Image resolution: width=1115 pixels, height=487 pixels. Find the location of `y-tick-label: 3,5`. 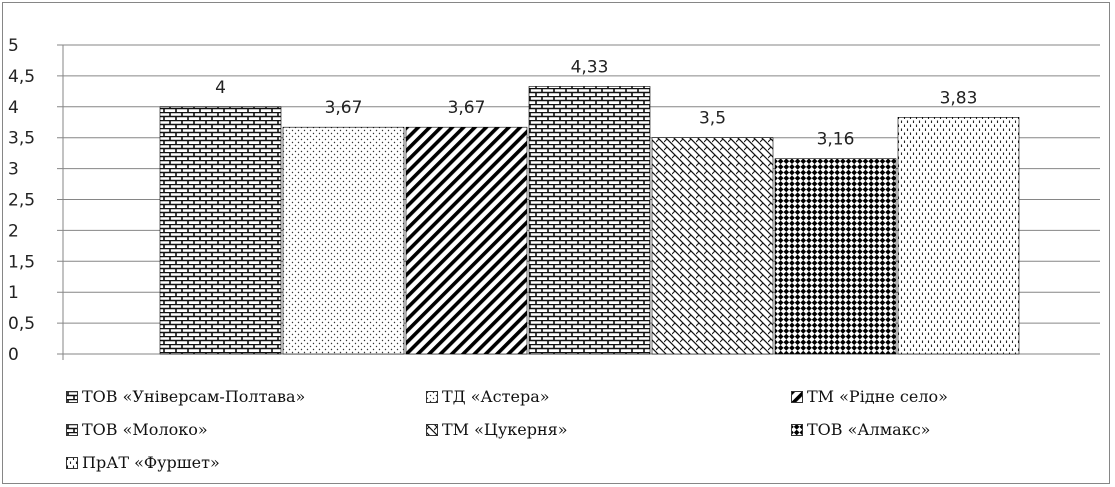

y-tick-label: 3,5 is located at coordinates (21, 139).